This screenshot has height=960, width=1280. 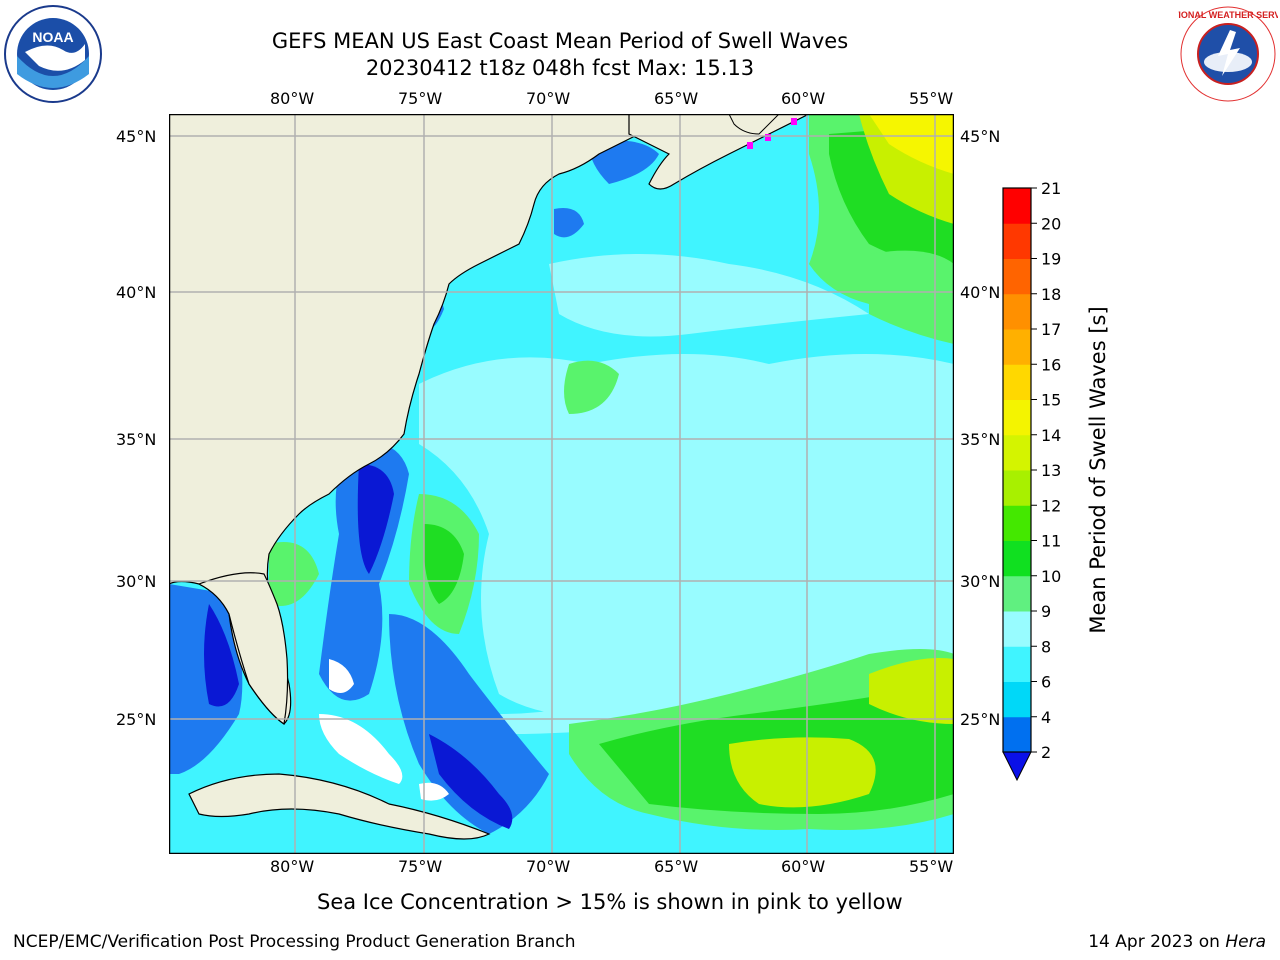 I want to click on colorbar-tick-label: 13, so click(x=1051, y=470).